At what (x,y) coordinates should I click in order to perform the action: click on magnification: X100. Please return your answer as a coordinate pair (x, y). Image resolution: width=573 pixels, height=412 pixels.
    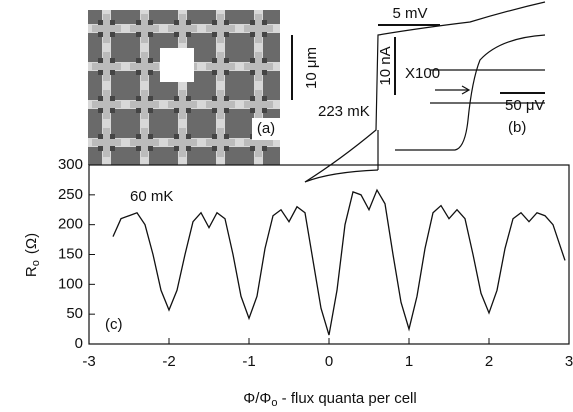
    Looking at the image, I should click on (422, 73).